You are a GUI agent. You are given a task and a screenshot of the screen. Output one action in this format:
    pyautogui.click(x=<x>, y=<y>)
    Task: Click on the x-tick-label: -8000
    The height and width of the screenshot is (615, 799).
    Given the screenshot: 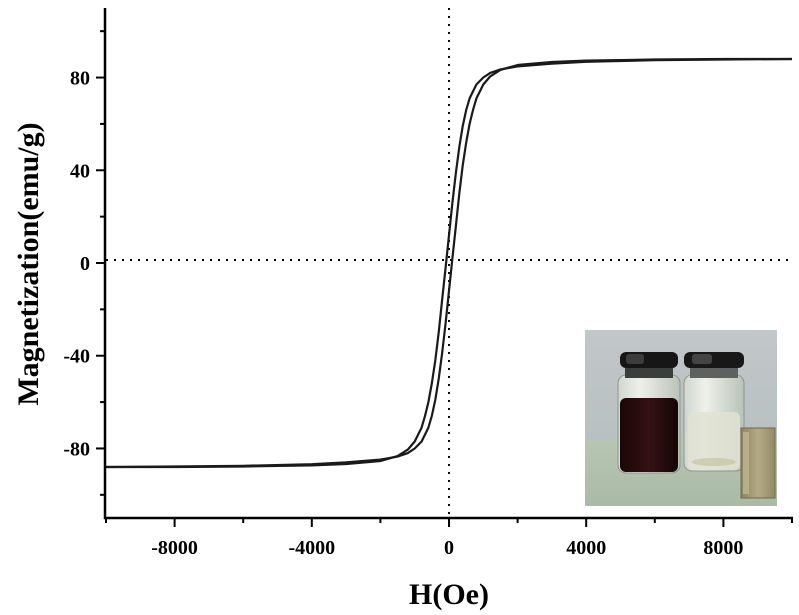 What is the action you would take?
    pyautogui.click(x=174, y=548)
    